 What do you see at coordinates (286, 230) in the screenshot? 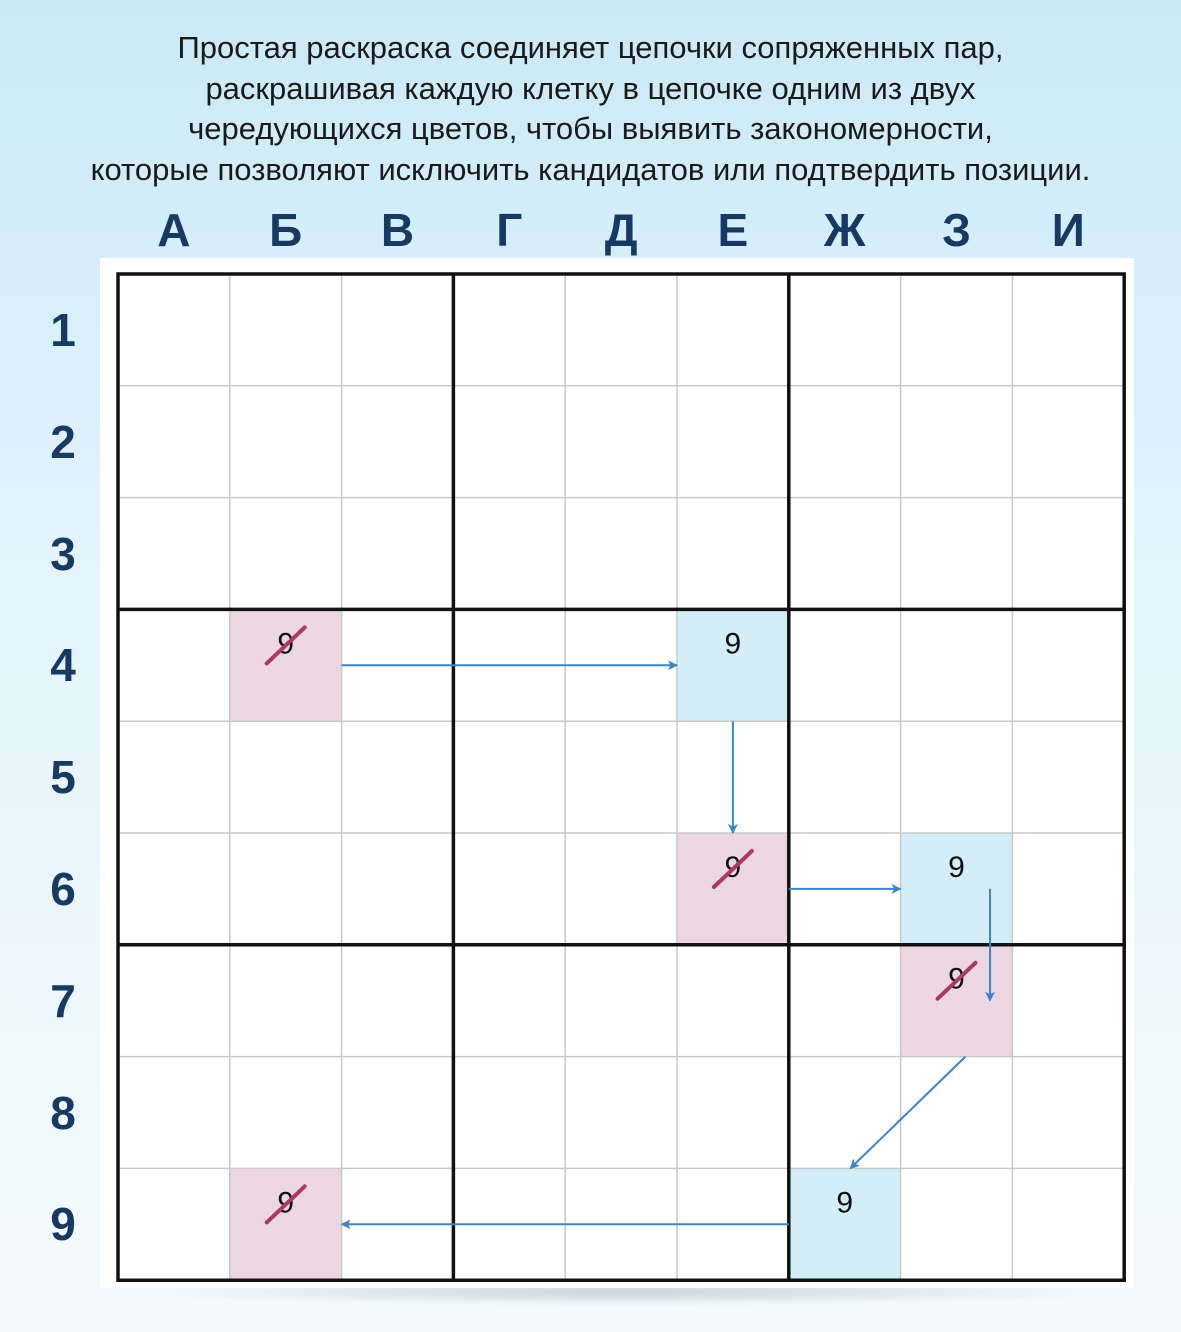
I see `column-label: Б` at bounding box center [286, 230].